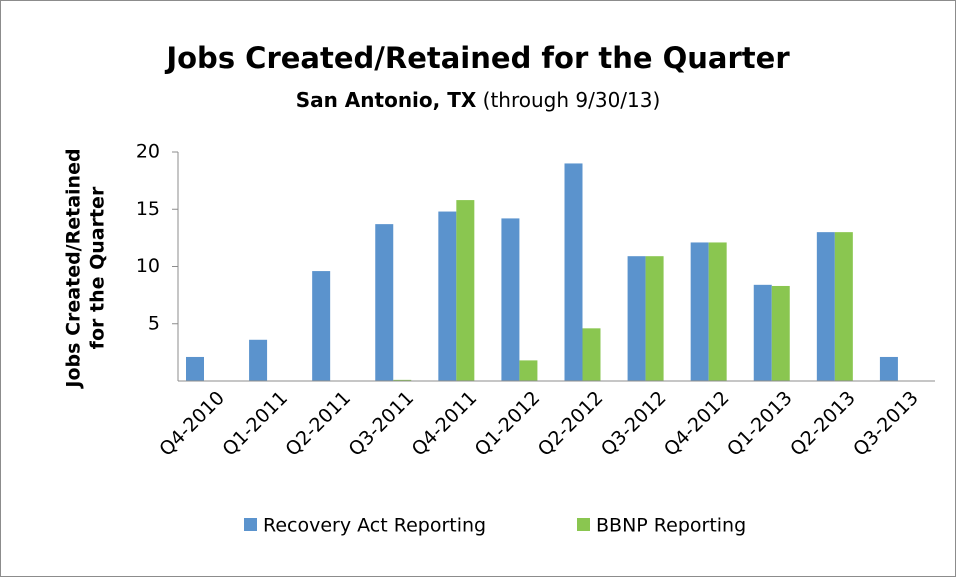 Image resolution: width=956 pixels, height=577 pixels. Describe the element at coordinates (572, 100) in the screenshot. I see `subtitle: (through 9/30/13)` at that location.